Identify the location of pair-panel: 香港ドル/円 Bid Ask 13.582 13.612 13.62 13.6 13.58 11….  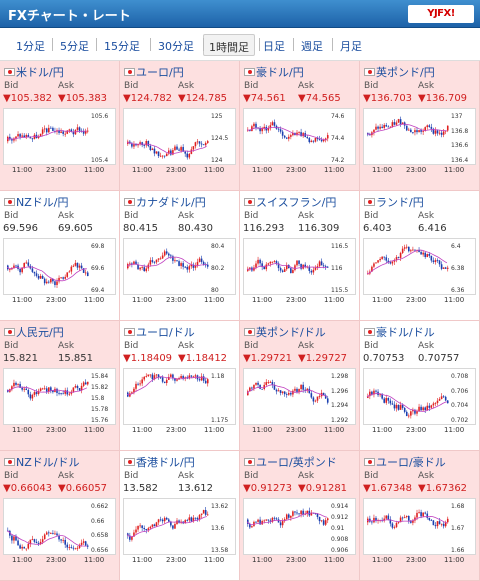
(180, 516).